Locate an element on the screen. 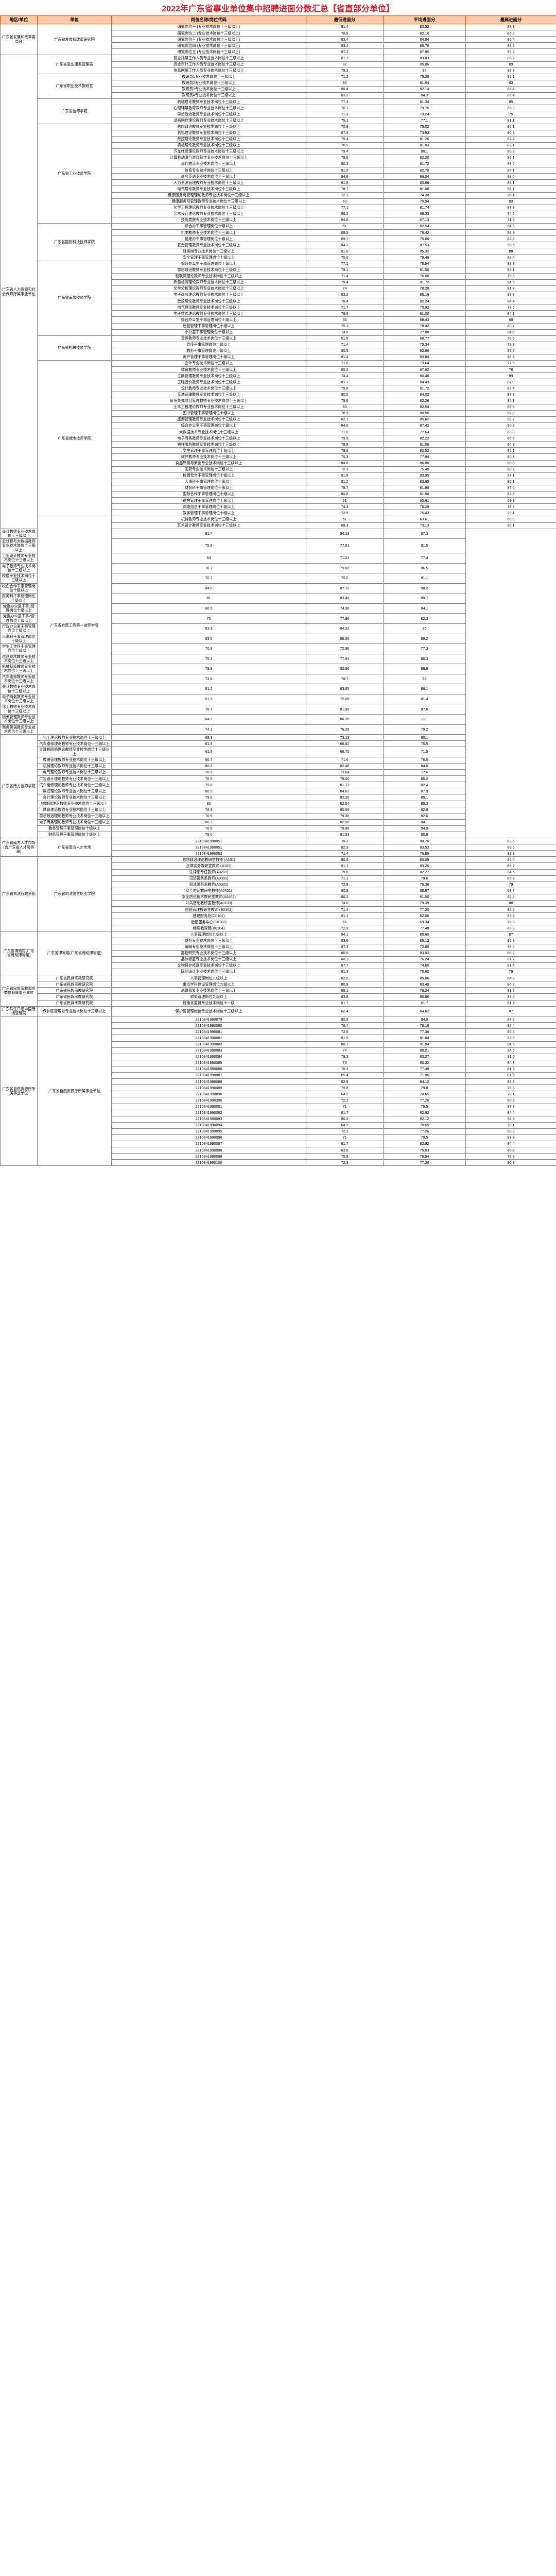 This screenshot has height=2576, width=556. cell-post-name: 思想政治理论教师专业技术岗位十三级以上 is located at coordinates (74, 816).